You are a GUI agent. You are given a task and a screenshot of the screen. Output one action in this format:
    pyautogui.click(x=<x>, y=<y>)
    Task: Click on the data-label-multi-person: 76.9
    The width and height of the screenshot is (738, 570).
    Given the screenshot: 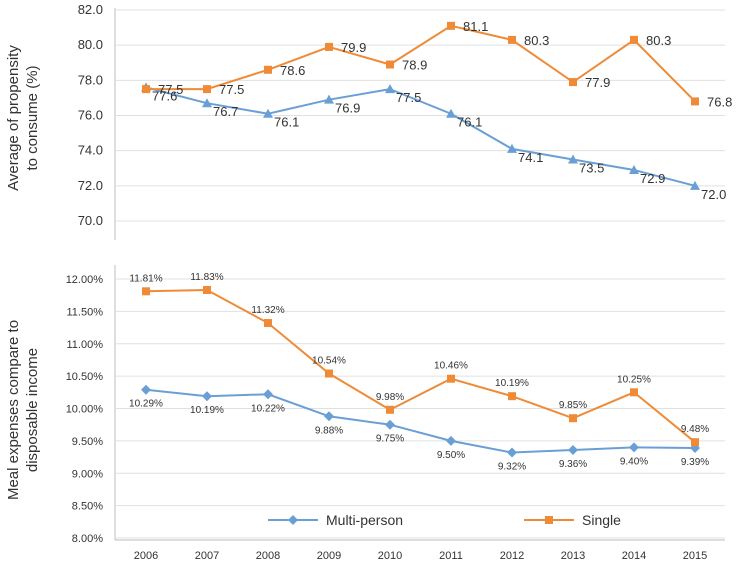 What is the action you would take?
    pyautogui.click(x=347, y=108)
    